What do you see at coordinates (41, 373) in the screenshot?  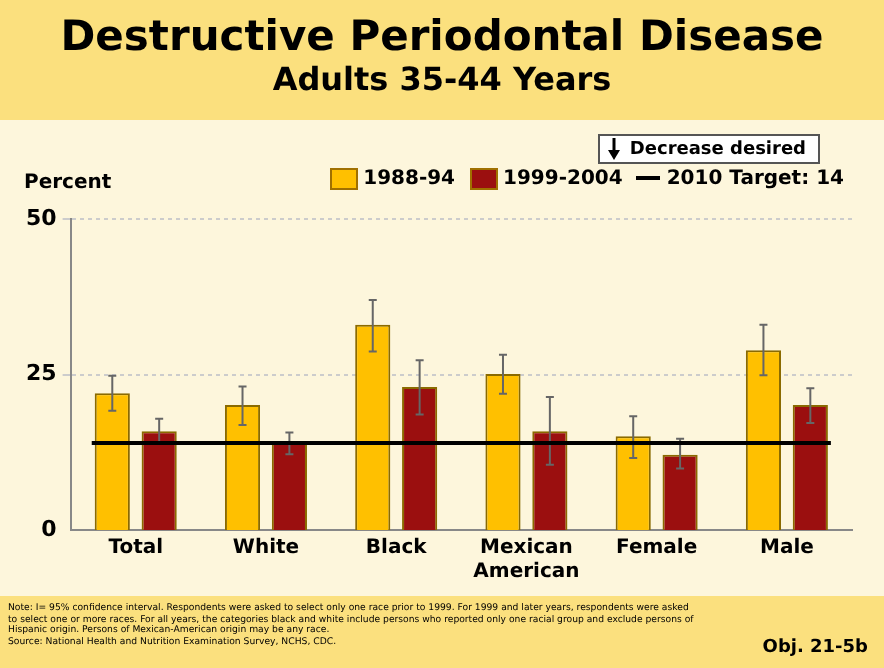 I see `y-tick-label: 25` at bounding box center [41, 373].